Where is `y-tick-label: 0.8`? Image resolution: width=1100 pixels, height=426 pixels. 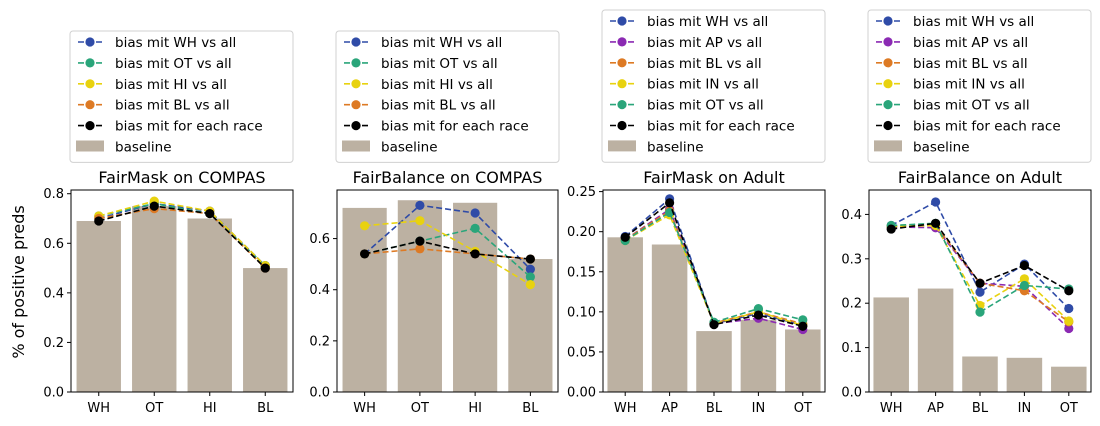 y-tick-label: 0.8 is located at coordinates (53, 194).